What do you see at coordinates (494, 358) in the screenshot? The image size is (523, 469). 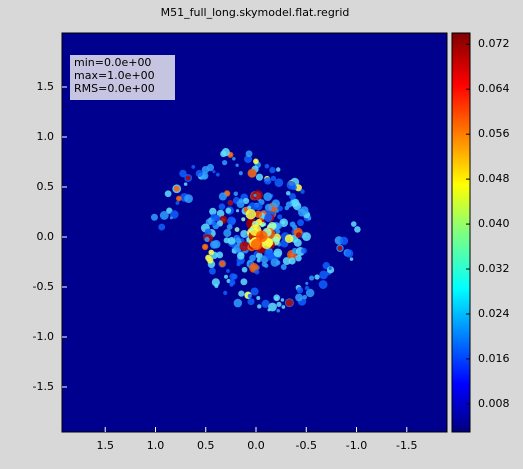 I see `colorbar-tick-label: 0.016` at bounding box center [494, 358].